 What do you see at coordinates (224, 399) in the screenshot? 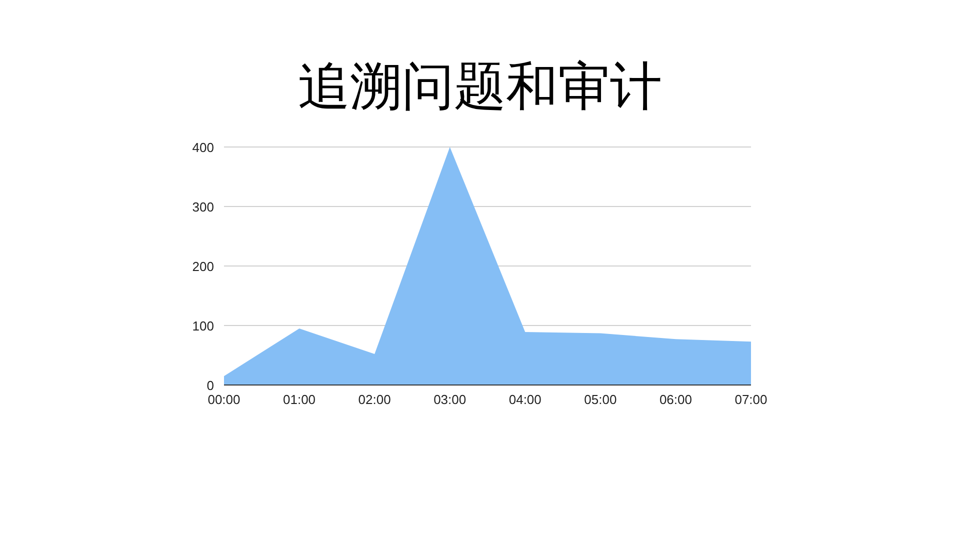
I see `x-tick-label: 00:00` at bounding box center [224, 399].